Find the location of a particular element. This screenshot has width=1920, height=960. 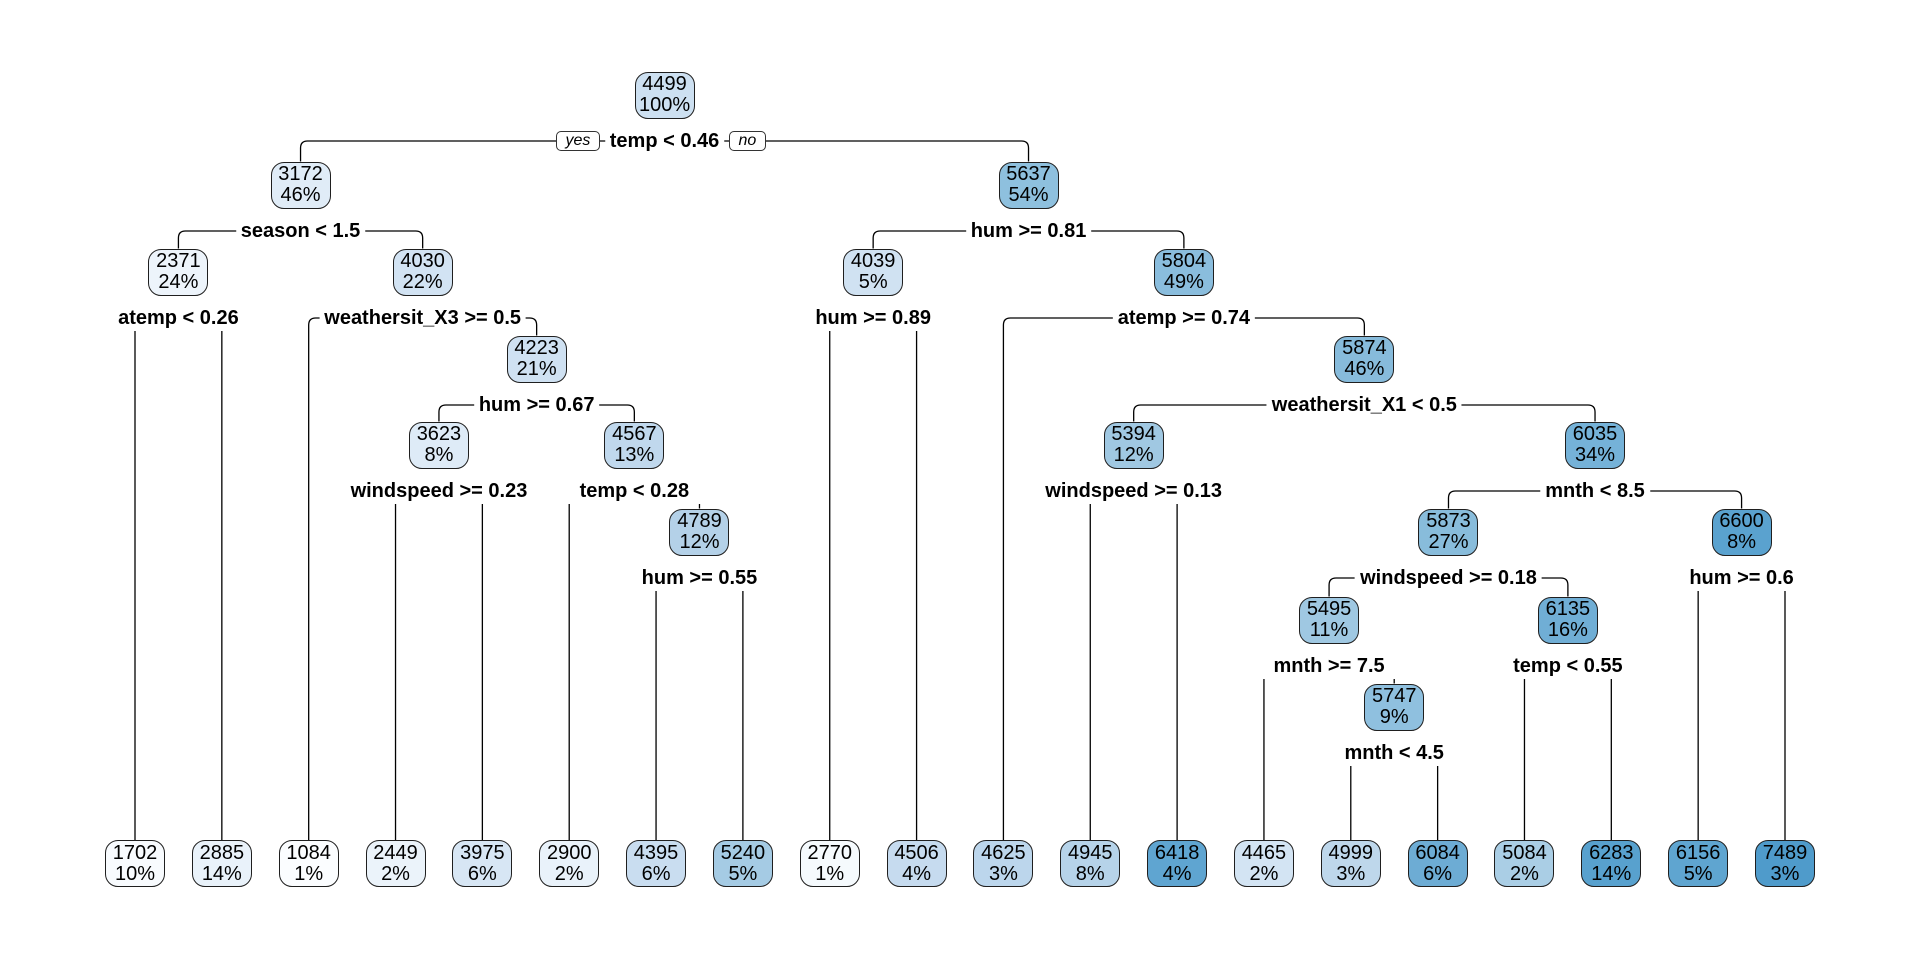

tree-node-4030: 4030 22% is located at coordinates (422, 272).